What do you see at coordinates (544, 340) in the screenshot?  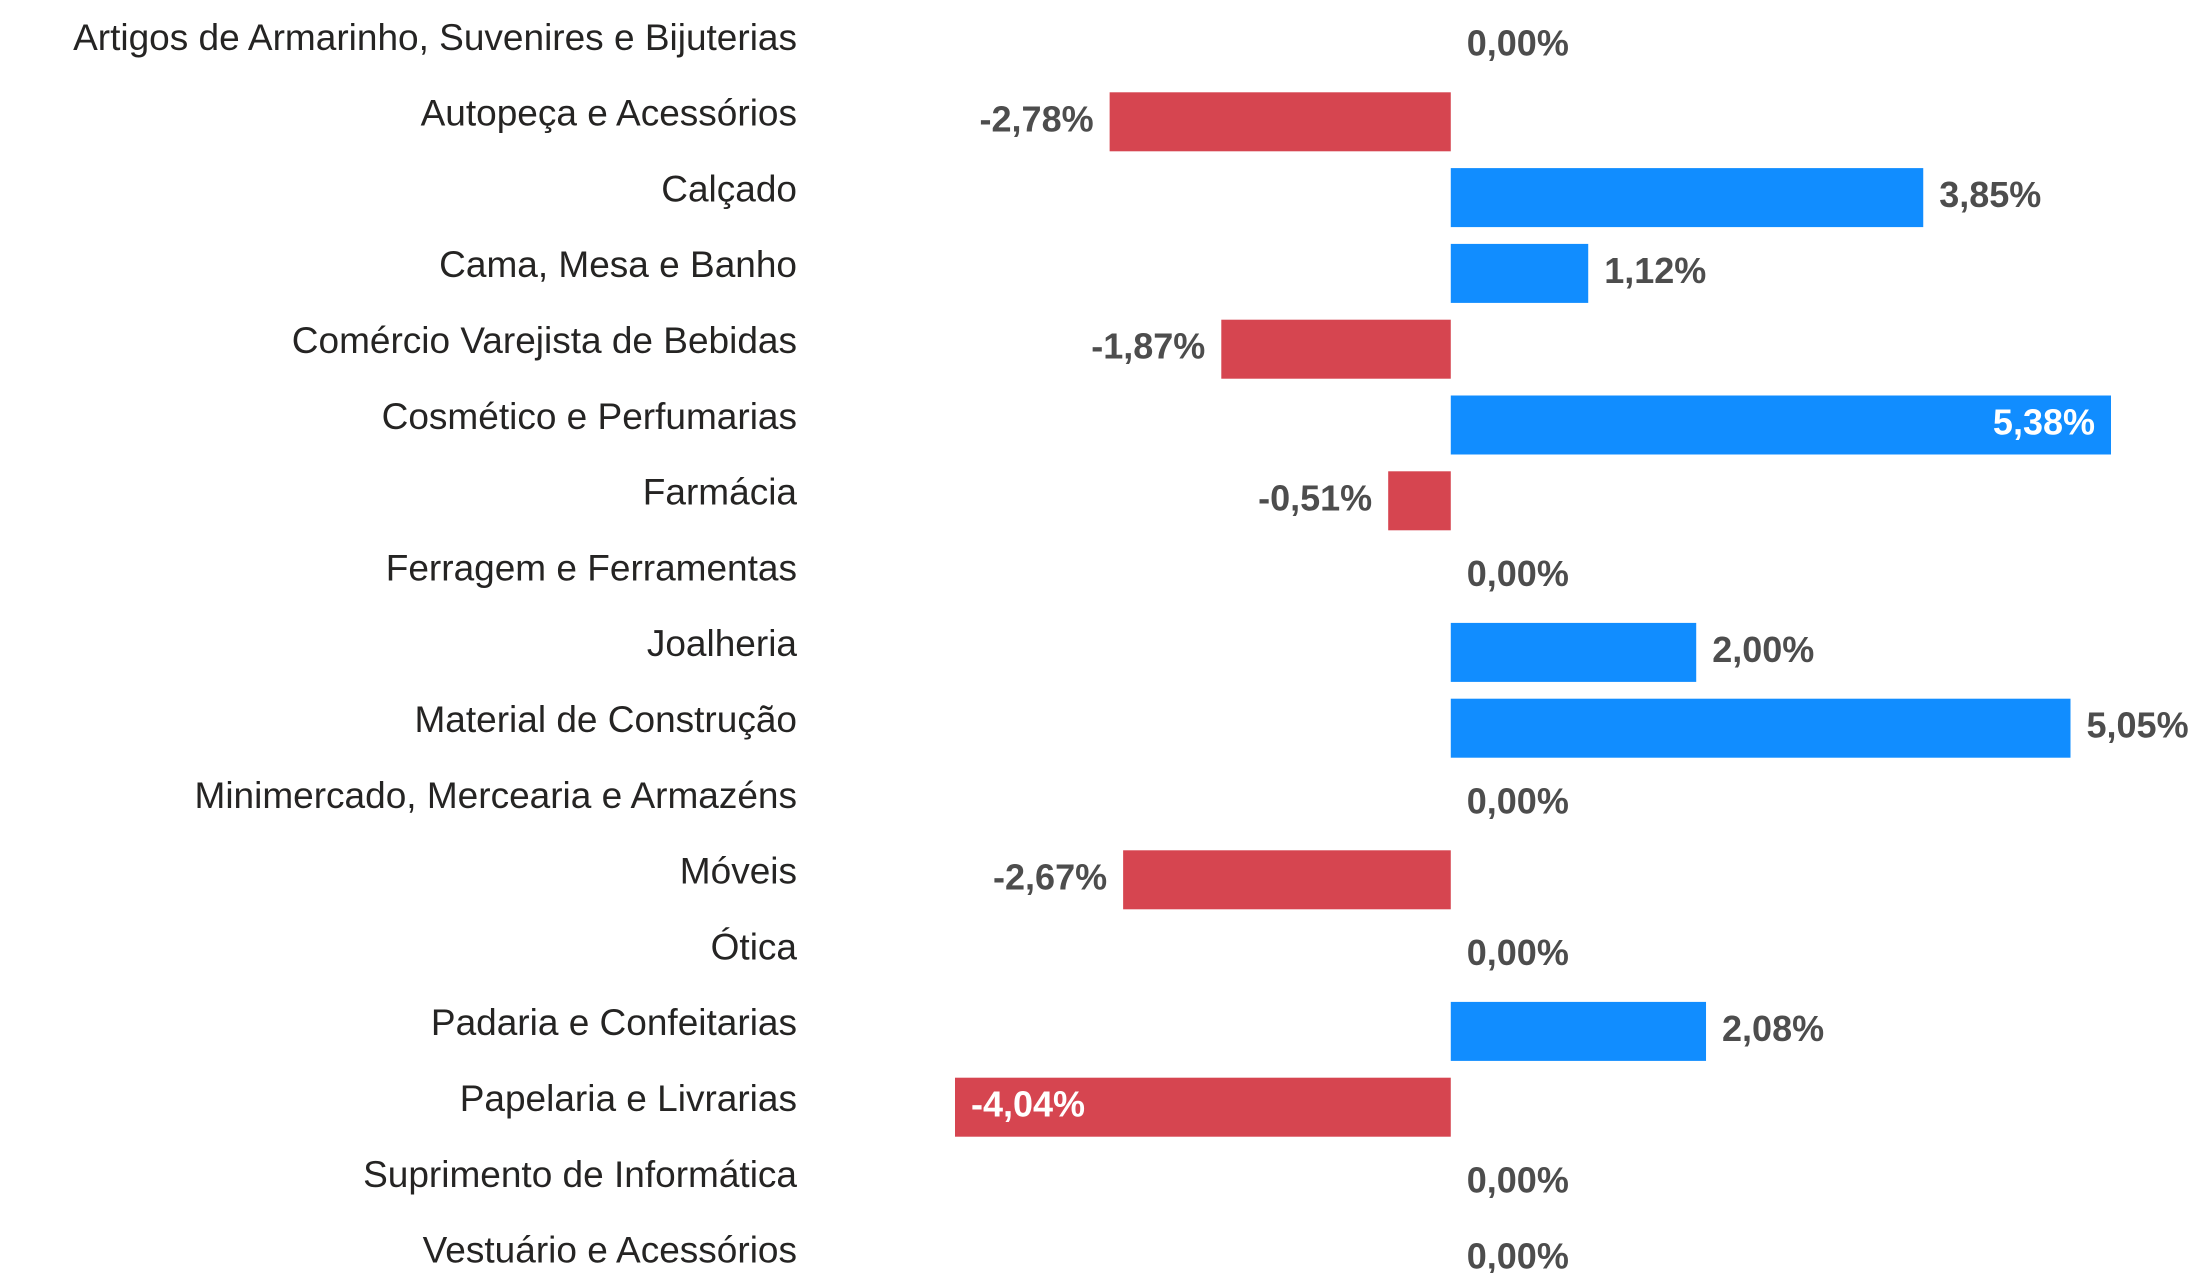 I see `category-label: Comércio Varejista de Bebidas` at bounding box center [544, 340].